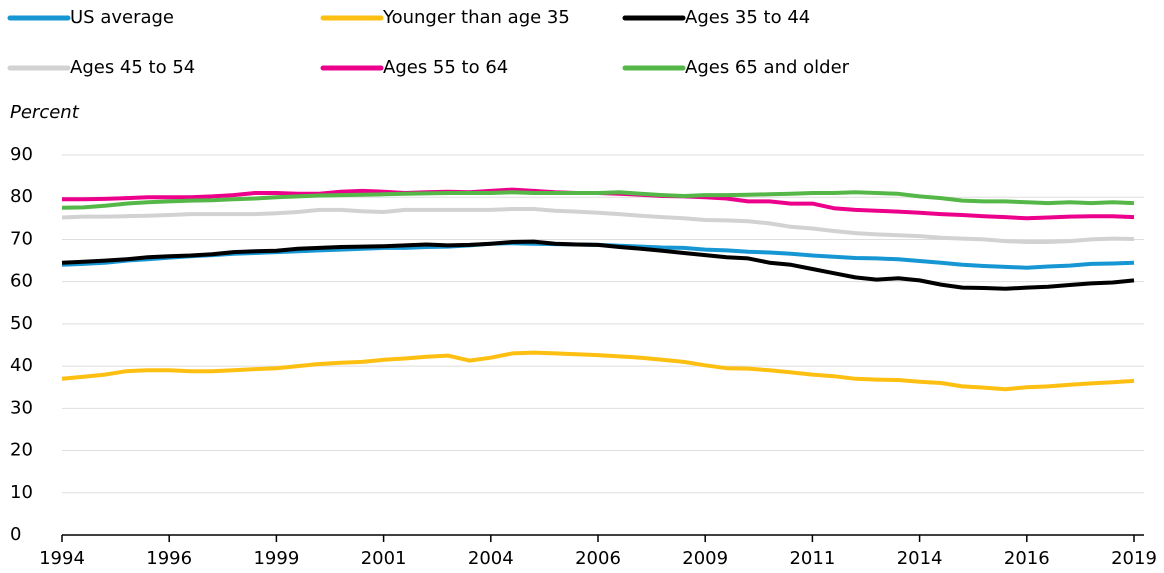  I want to click on legend-label: Ages 45 to 54, so click(132, 67).